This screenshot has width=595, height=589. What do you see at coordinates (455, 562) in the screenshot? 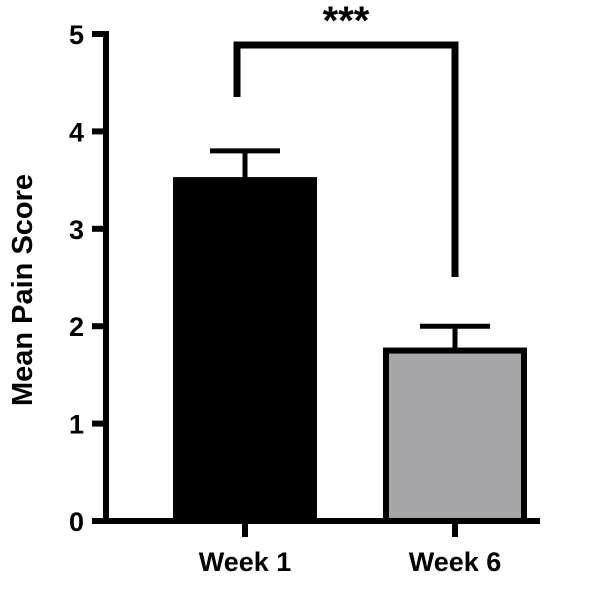
I see `x-tick-label-week-6: Week 6` at bounding box center [455, 562].